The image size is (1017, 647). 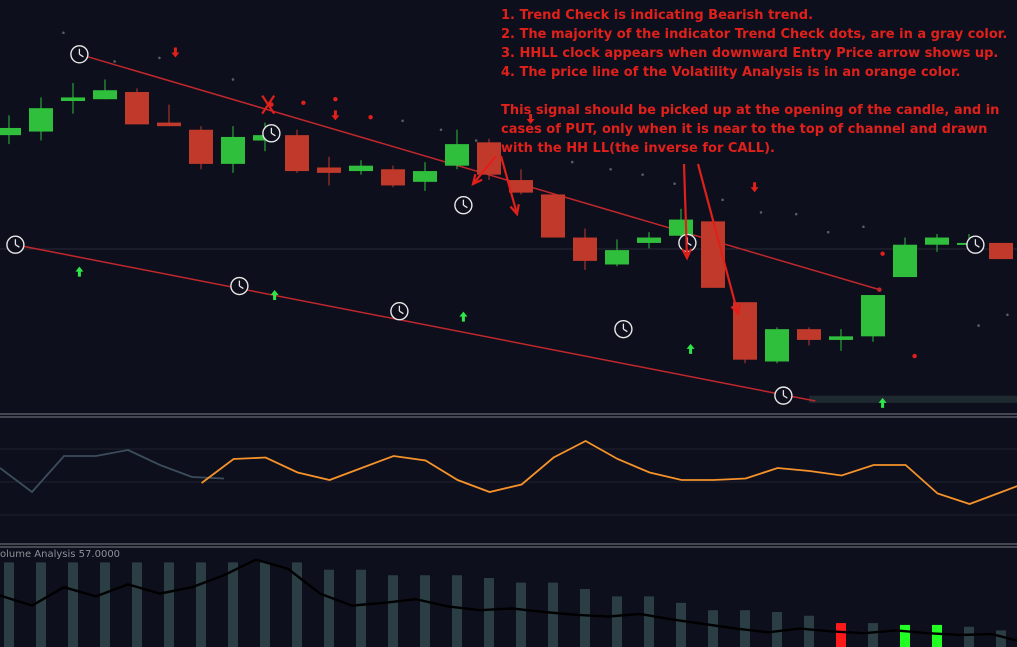 I want to click on channel-end-dot, so click(x=879, y=289).